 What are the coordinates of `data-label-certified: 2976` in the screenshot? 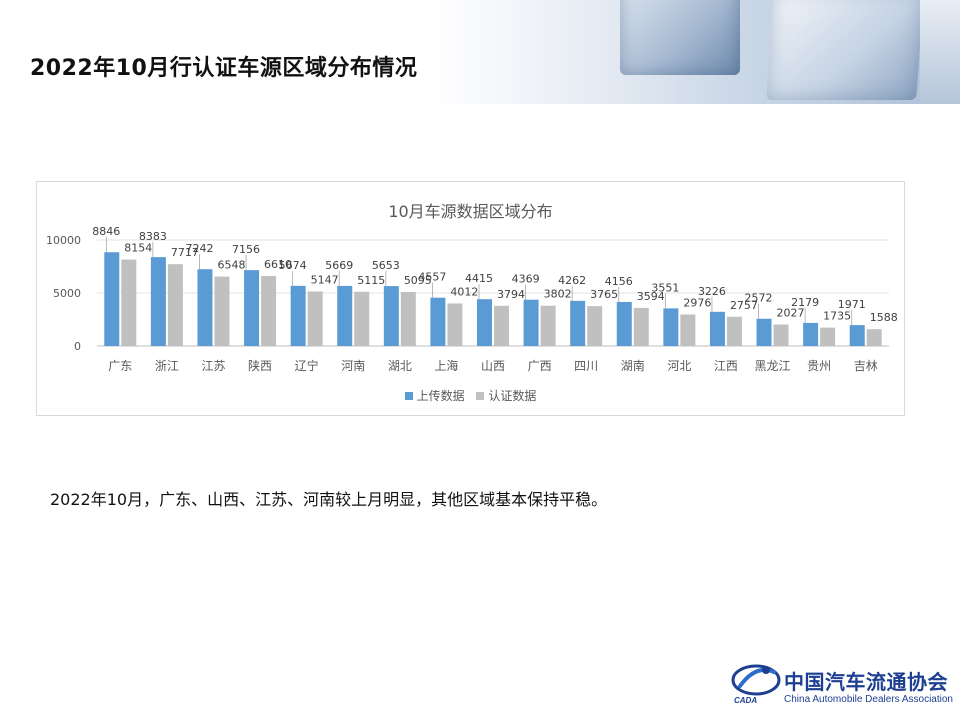 It's located at (697, 302).